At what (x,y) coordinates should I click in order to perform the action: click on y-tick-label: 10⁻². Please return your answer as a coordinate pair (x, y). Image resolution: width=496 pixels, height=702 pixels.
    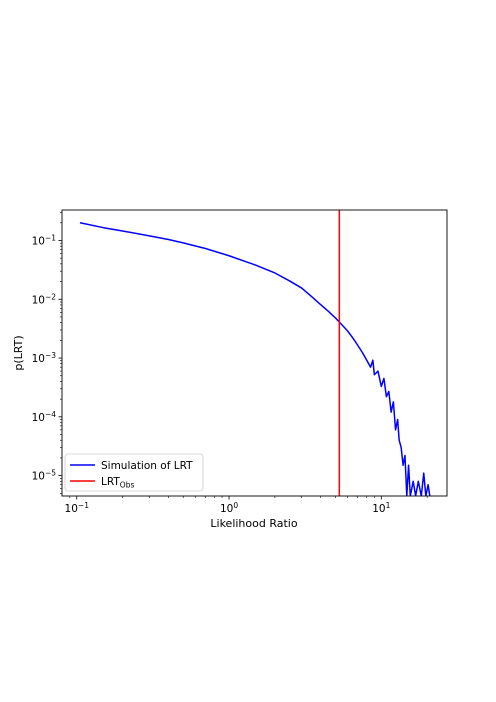
    Looking at the image, I should click on (44, 299).